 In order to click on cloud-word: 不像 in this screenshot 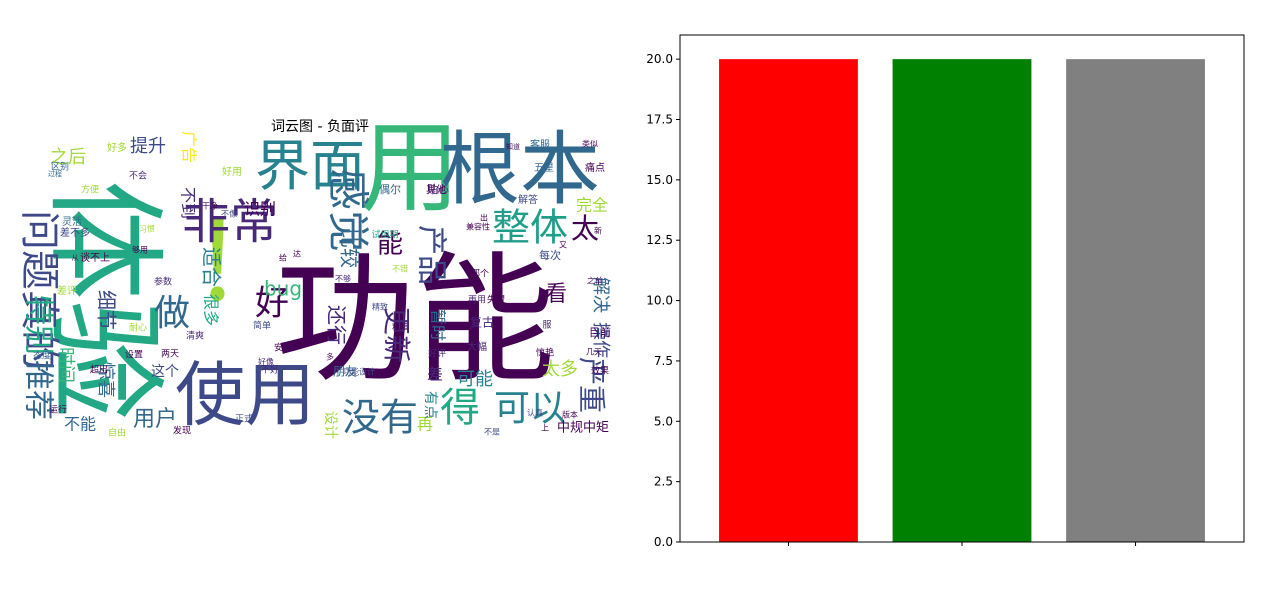, I will do `click(229, 214)`.